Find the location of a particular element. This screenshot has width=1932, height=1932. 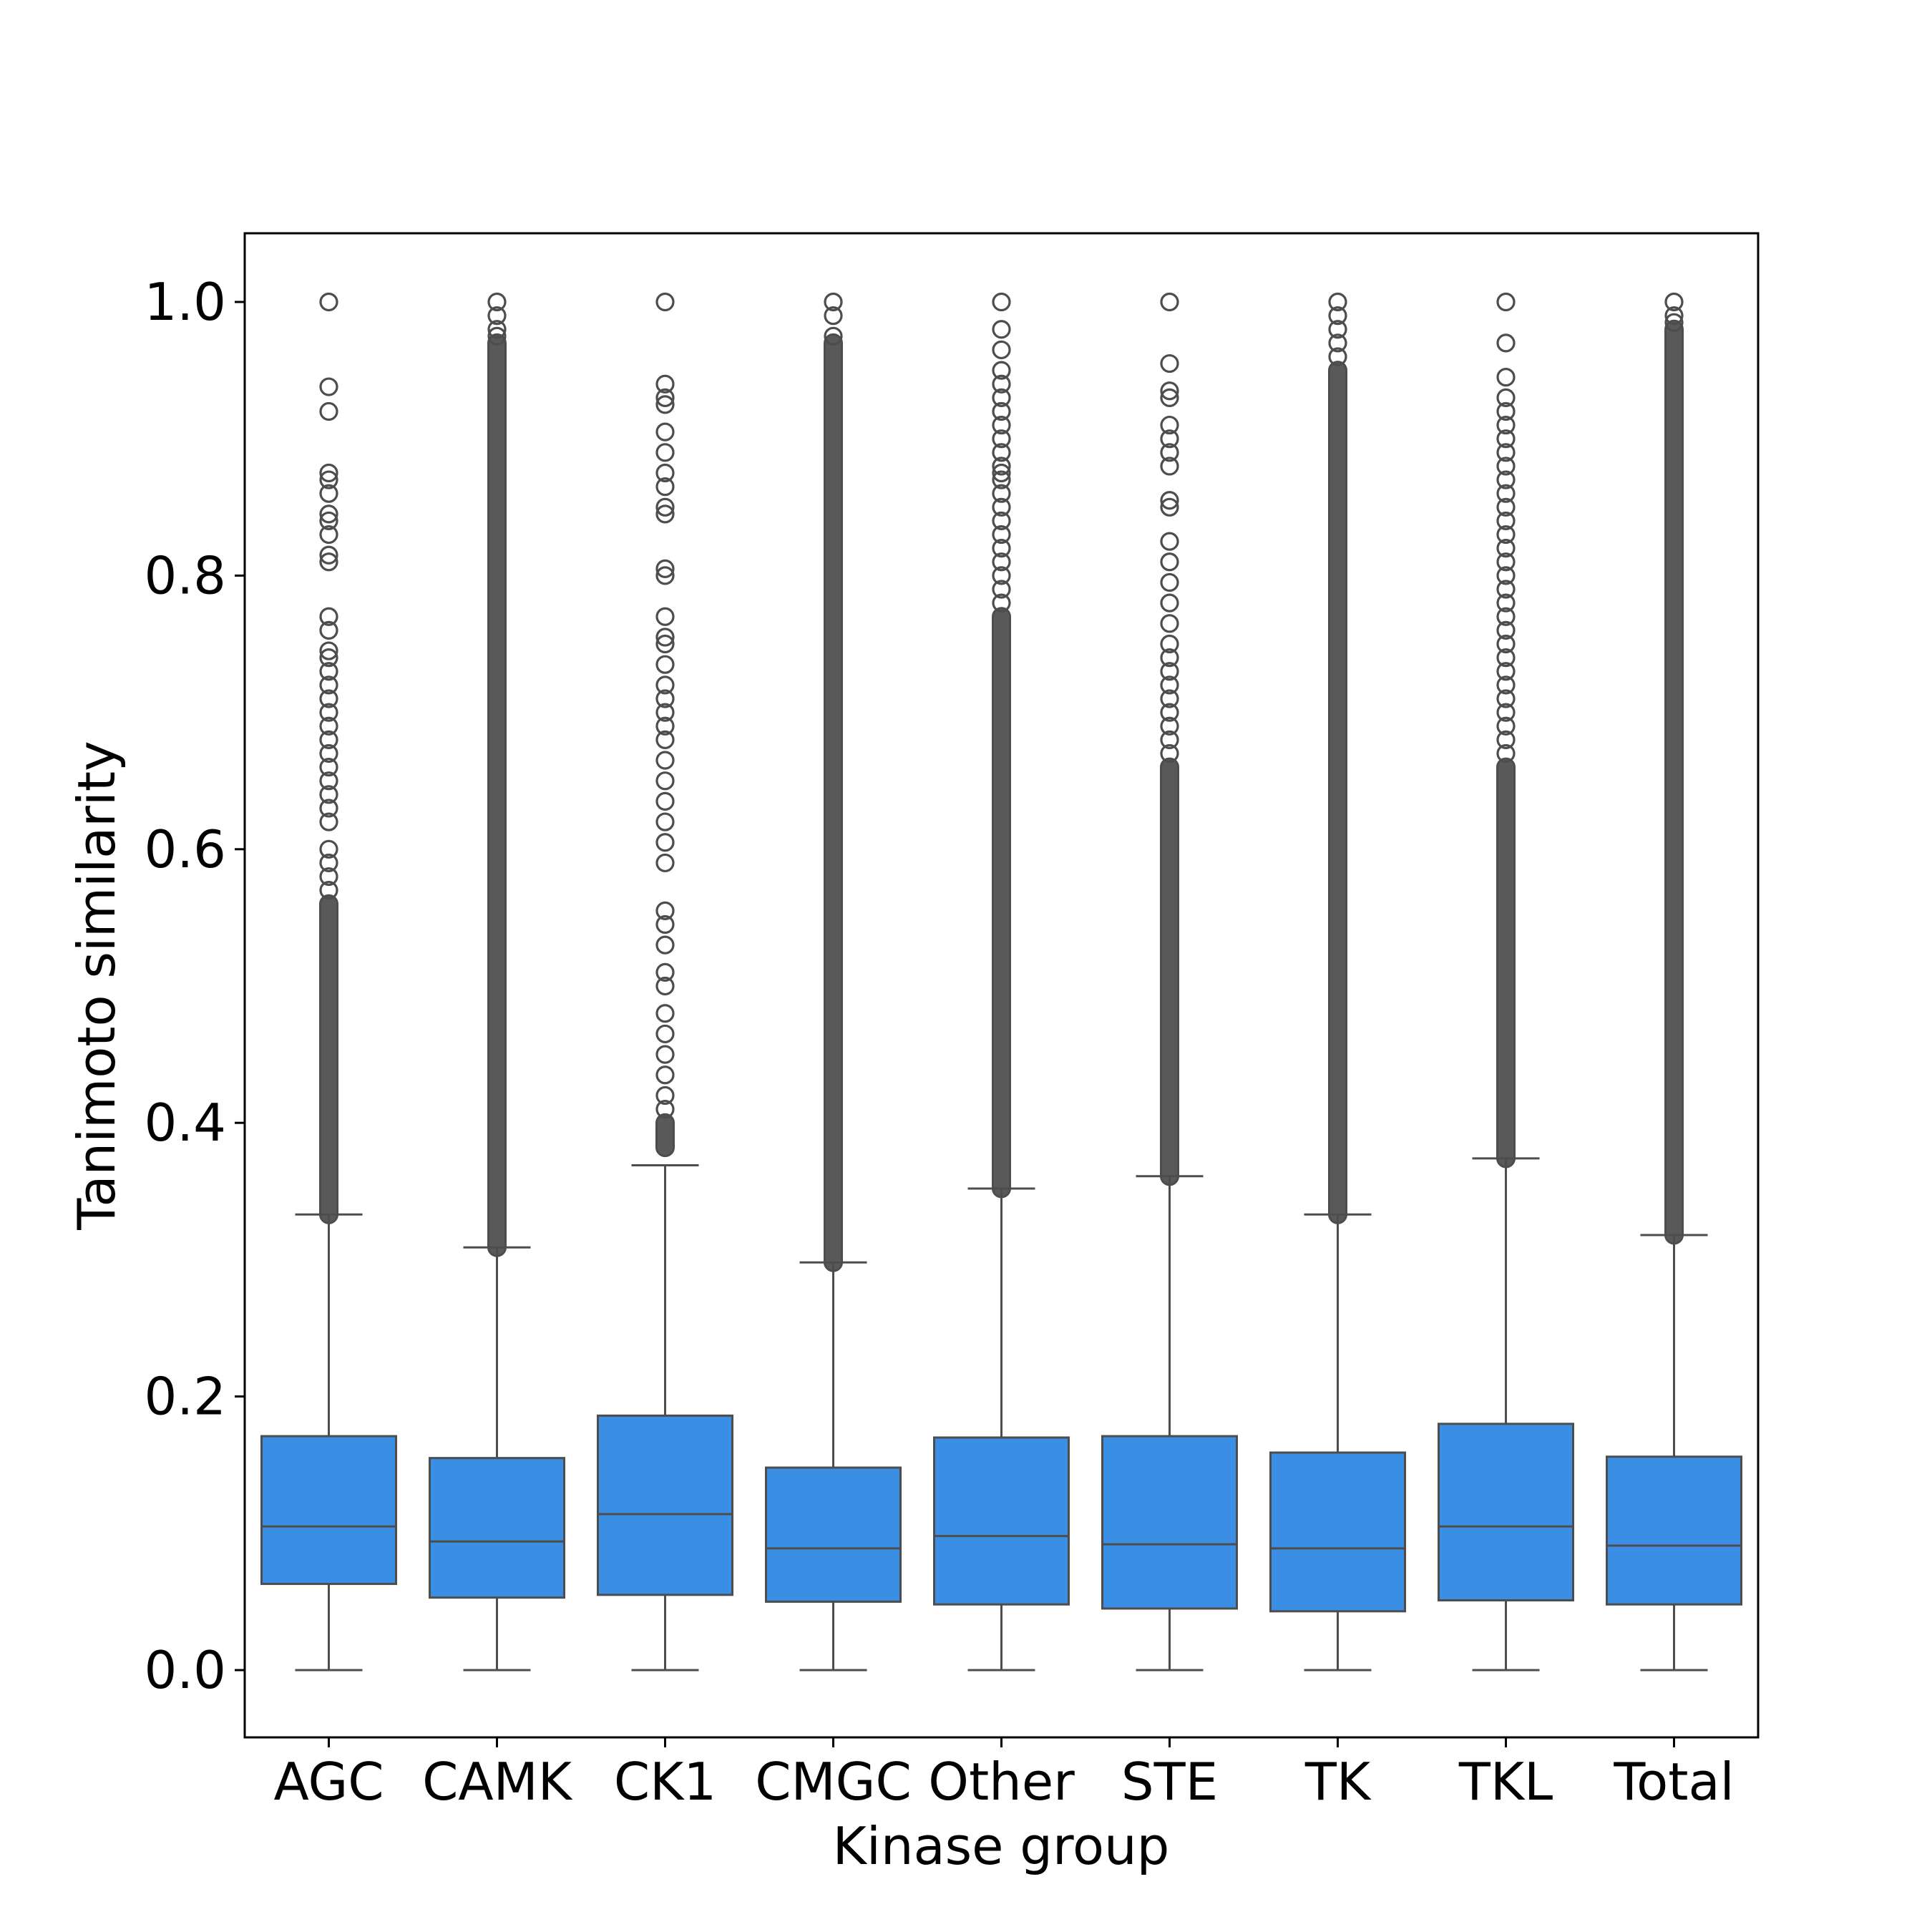

x-tick-label: TK is located at coordinates (1338, 1782).